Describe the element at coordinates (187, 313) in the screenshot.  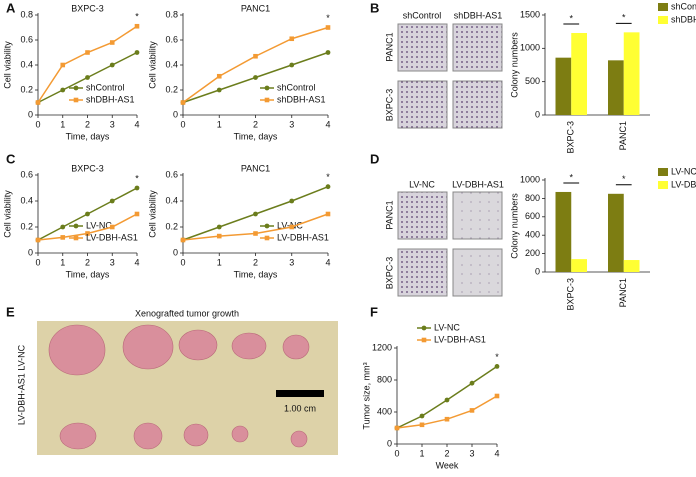
I see `photo-title: Xenografted tumor growth` at that location.